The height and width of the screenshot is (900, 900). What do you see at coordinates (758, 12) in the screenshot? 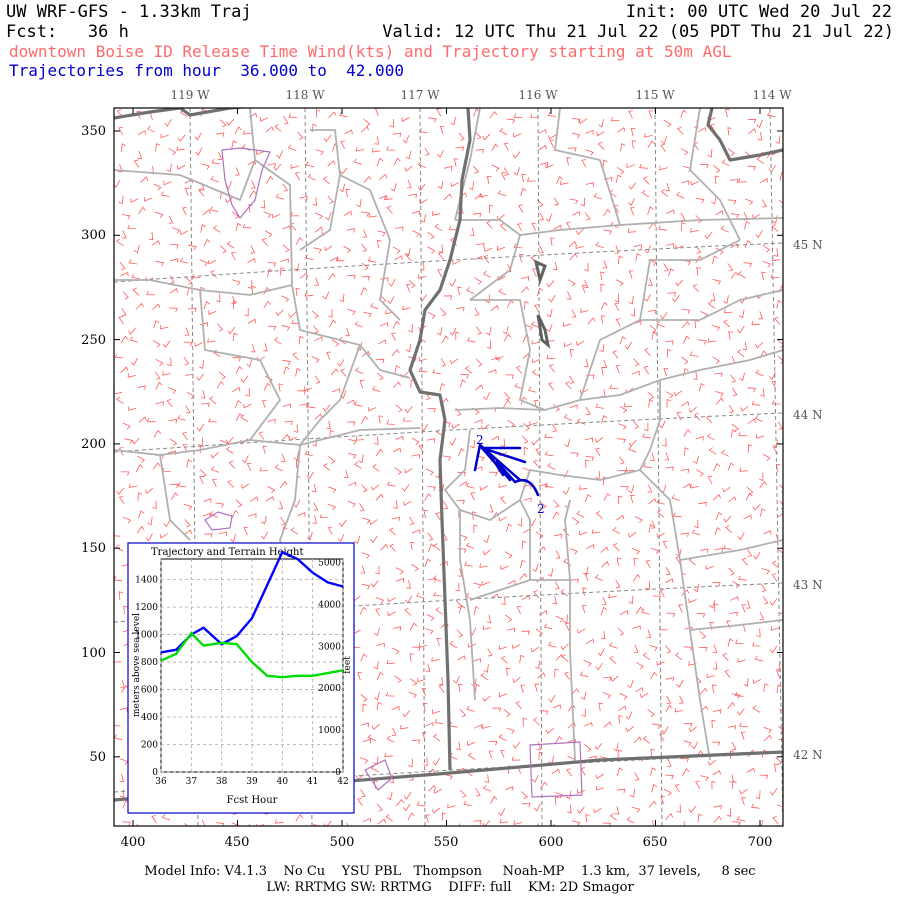
I see `init-time: Init: 00 UTC Wed 20 Jul 22` at bounding box center [758, 12].